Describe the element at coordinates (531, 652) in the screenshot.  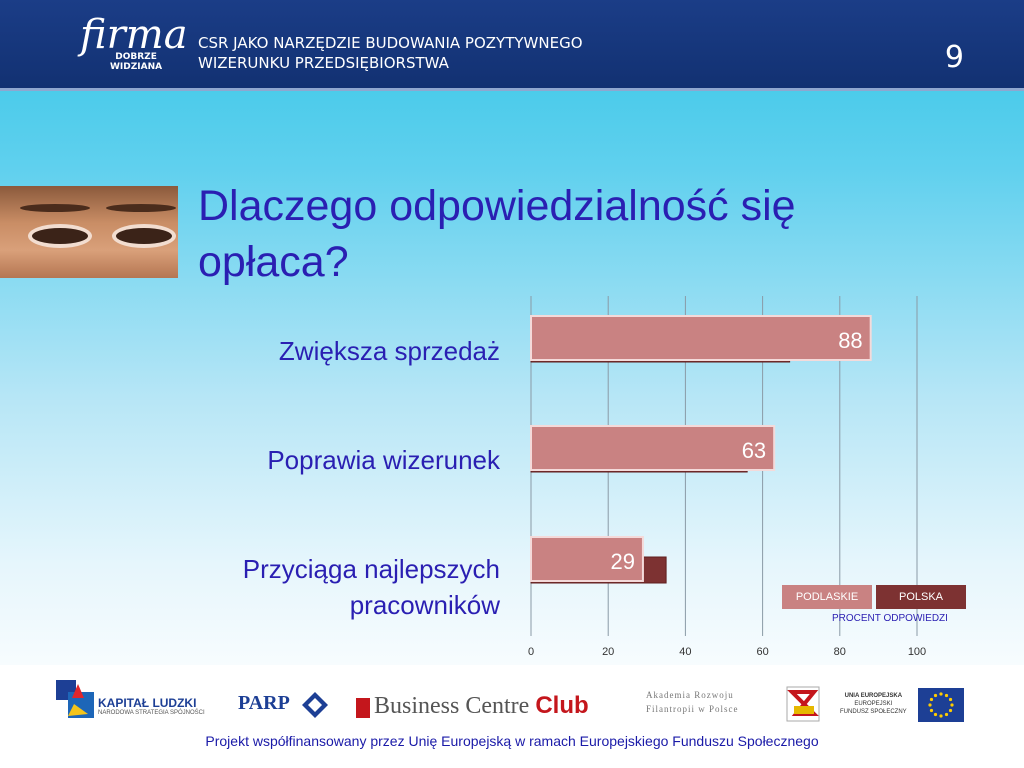
I see `x-tick-label: 0` at that location.